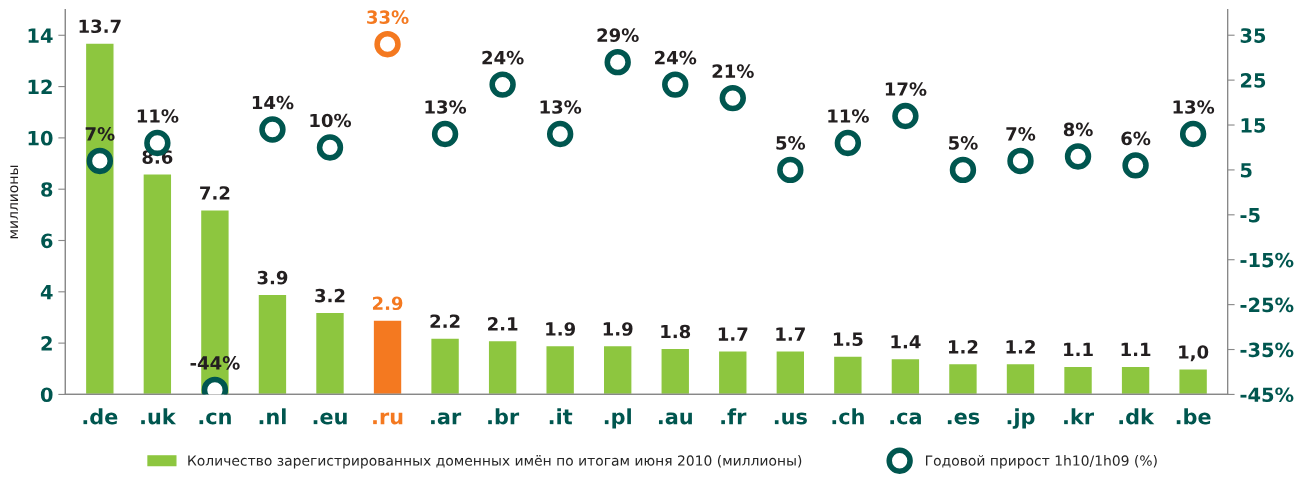 The width and height of the screenshot is (1306, 481). Describe the element at coordinates (1137, 416) in the screenshot. I see `x-tick-label: .dk` at that location.